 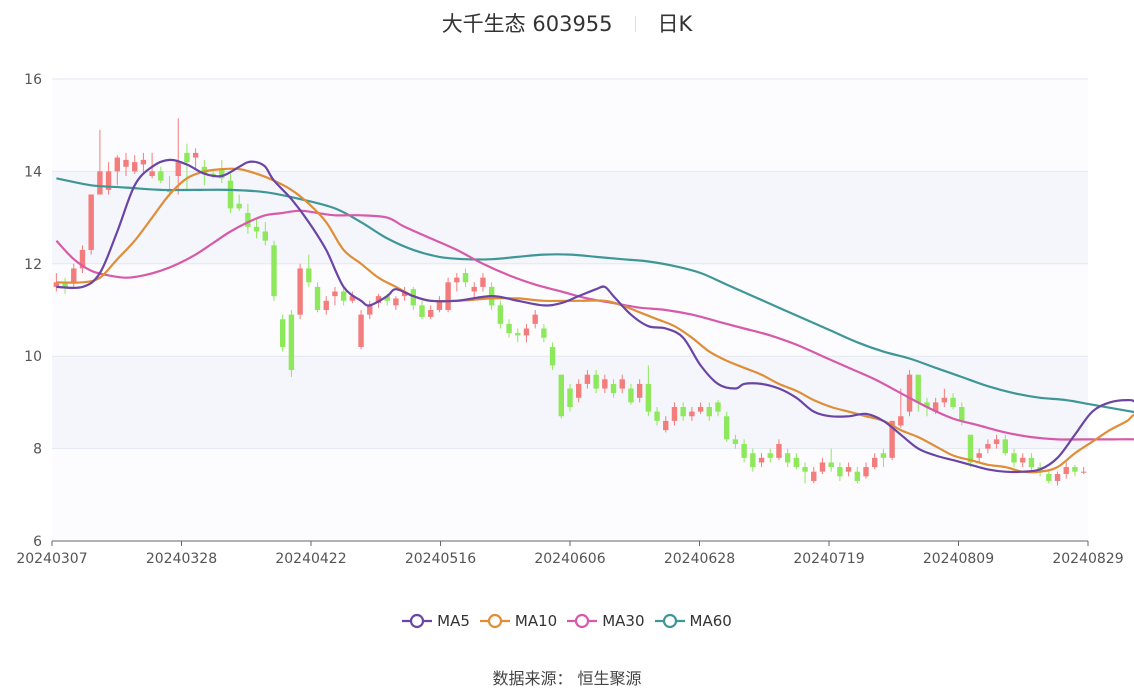 What do you see at coordinates (527, 24) in the screenshot?
I see `stock-title: 大千生态 603955` at bounding box center [527, 24].